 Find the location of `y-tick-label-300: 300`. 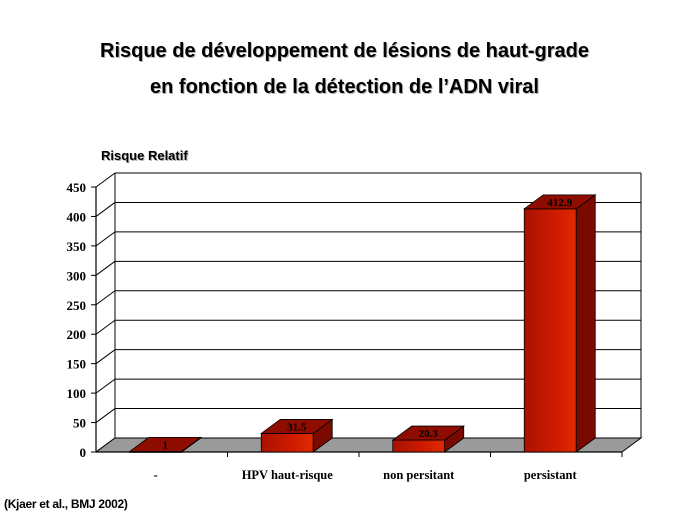

y-tick-label-300: 300 is located at coordinates (77, 275).